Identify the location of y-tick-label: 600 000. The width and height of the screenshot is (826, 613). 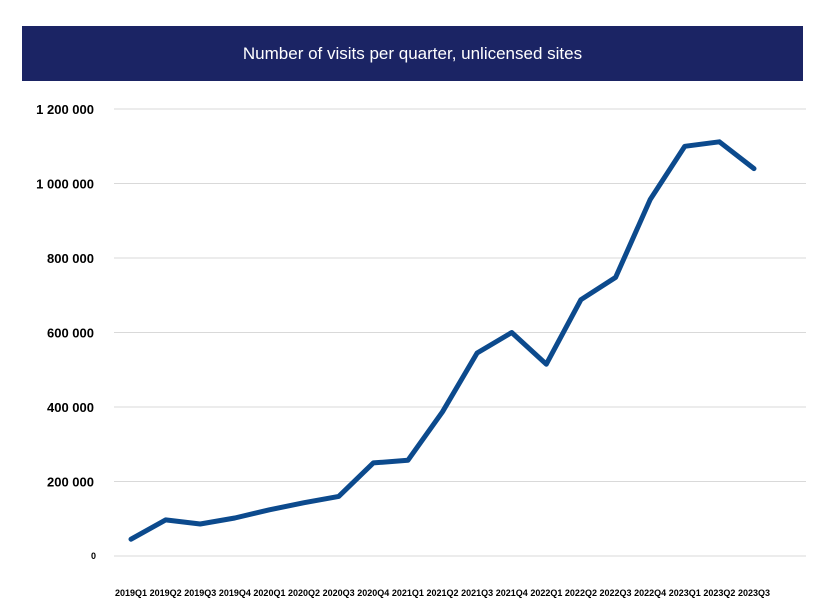
(70, 333).